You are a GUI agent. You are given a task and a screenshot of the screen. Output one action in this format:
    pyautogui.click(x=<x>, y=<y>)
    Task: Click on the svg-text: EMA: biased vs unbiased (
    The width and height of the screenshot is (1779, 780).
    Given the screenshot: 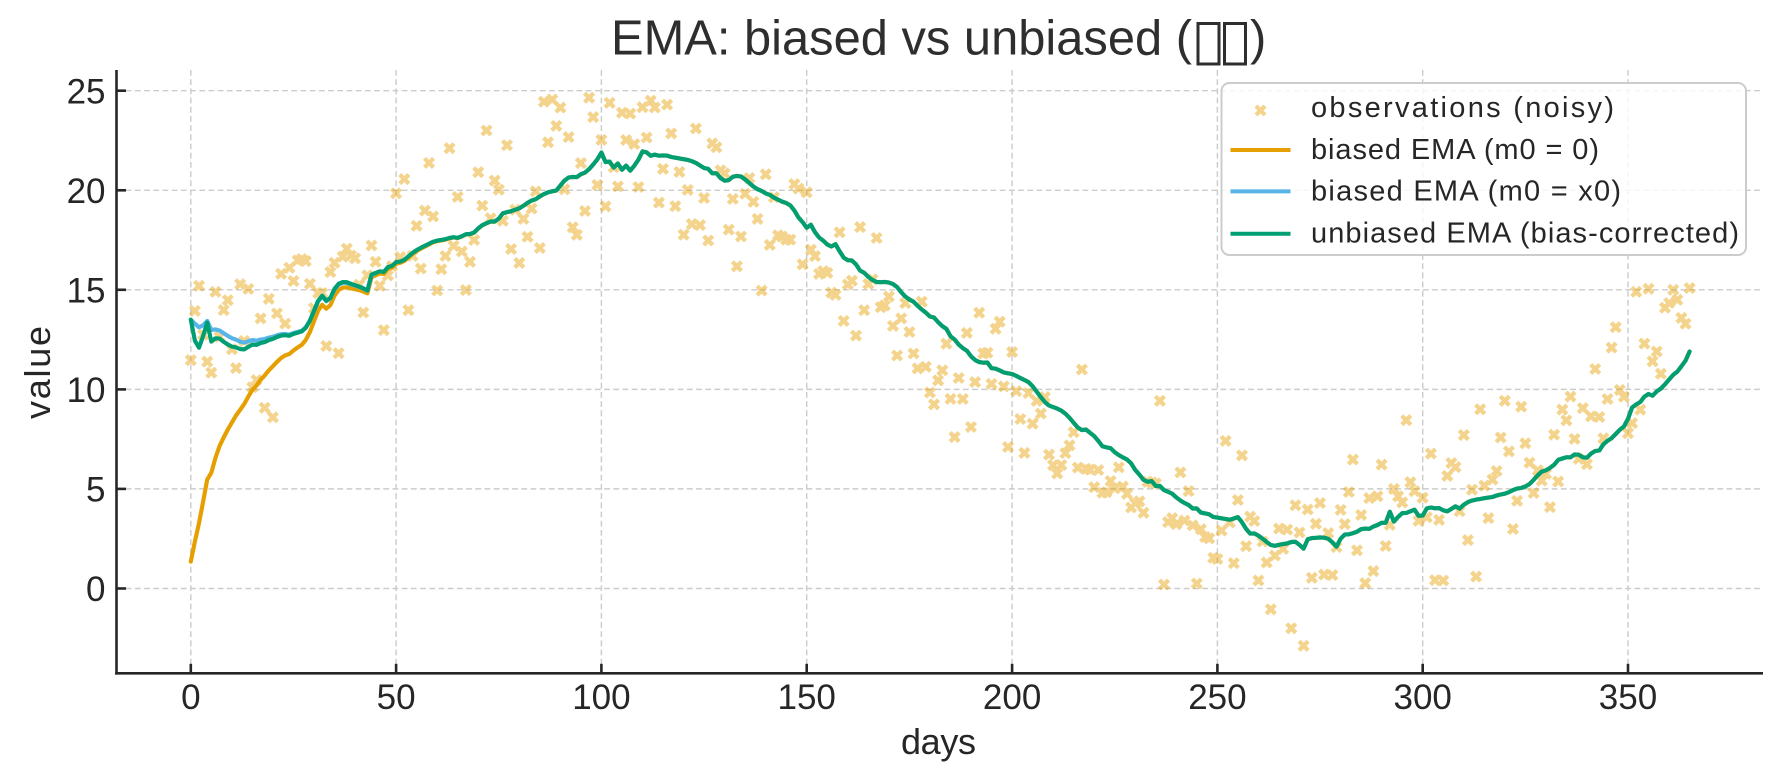 What is the action you would take?
    pyautogui.click(x=902, y=39)
    